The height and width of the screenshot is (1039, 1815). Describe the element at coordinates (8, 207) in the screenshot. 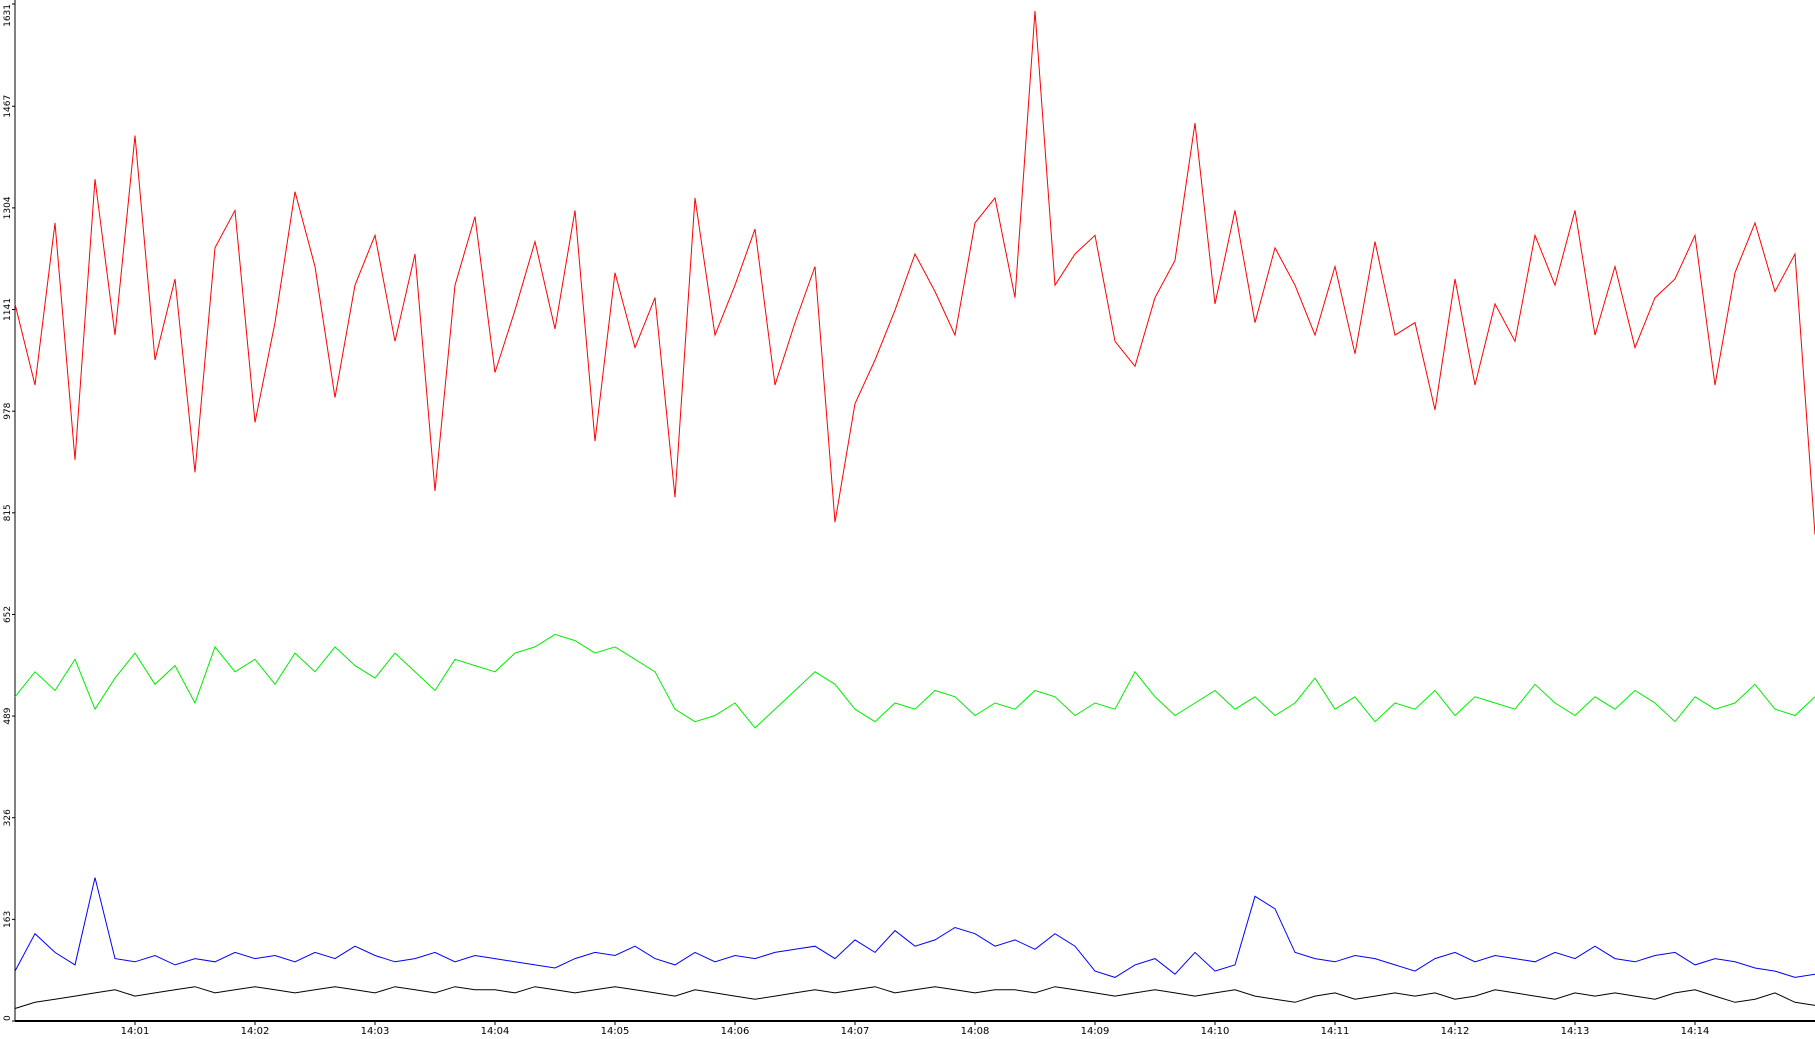

I see `y-tick-label: 1304` at that location.